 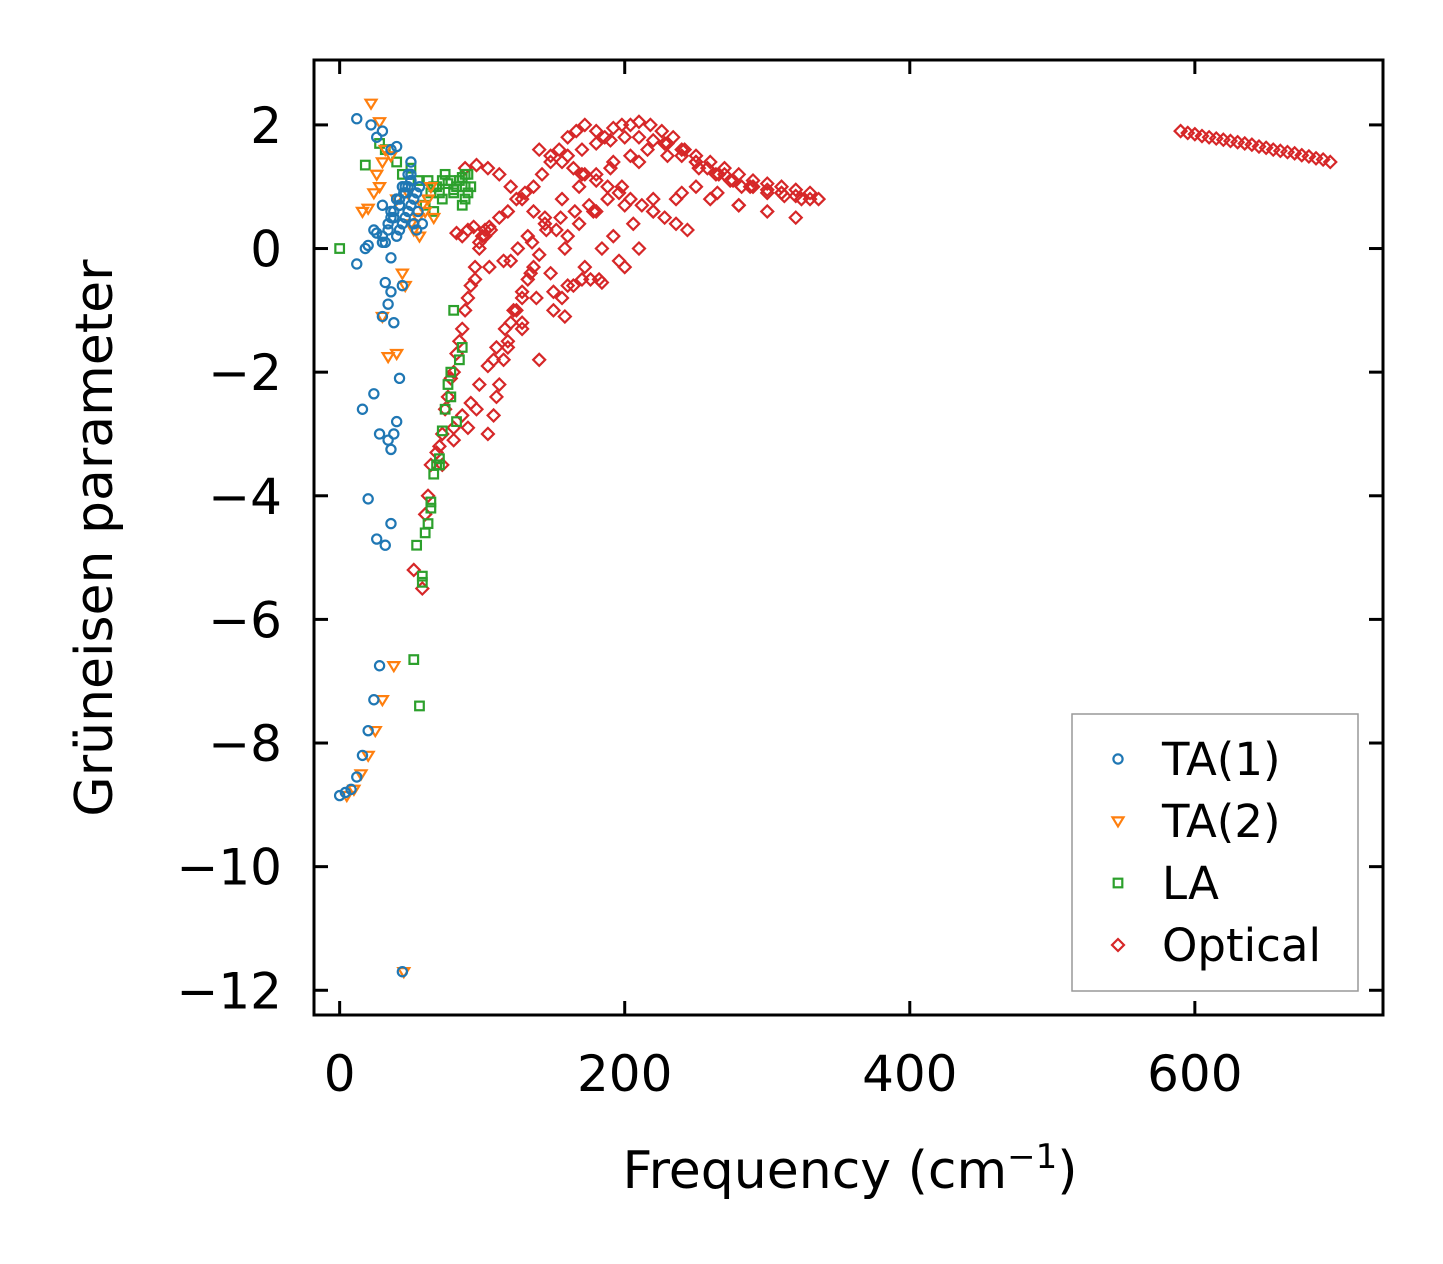 I want to click on y-tick-label: −12, so click(x=229, y=991).